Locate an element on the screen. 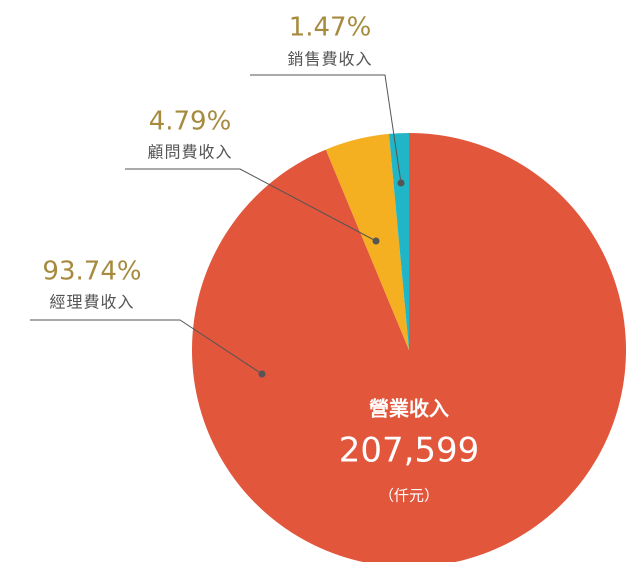 The width and height of the screenshot is (640, 562). percent-label: 93.74% is located at coordinates (91, 272).